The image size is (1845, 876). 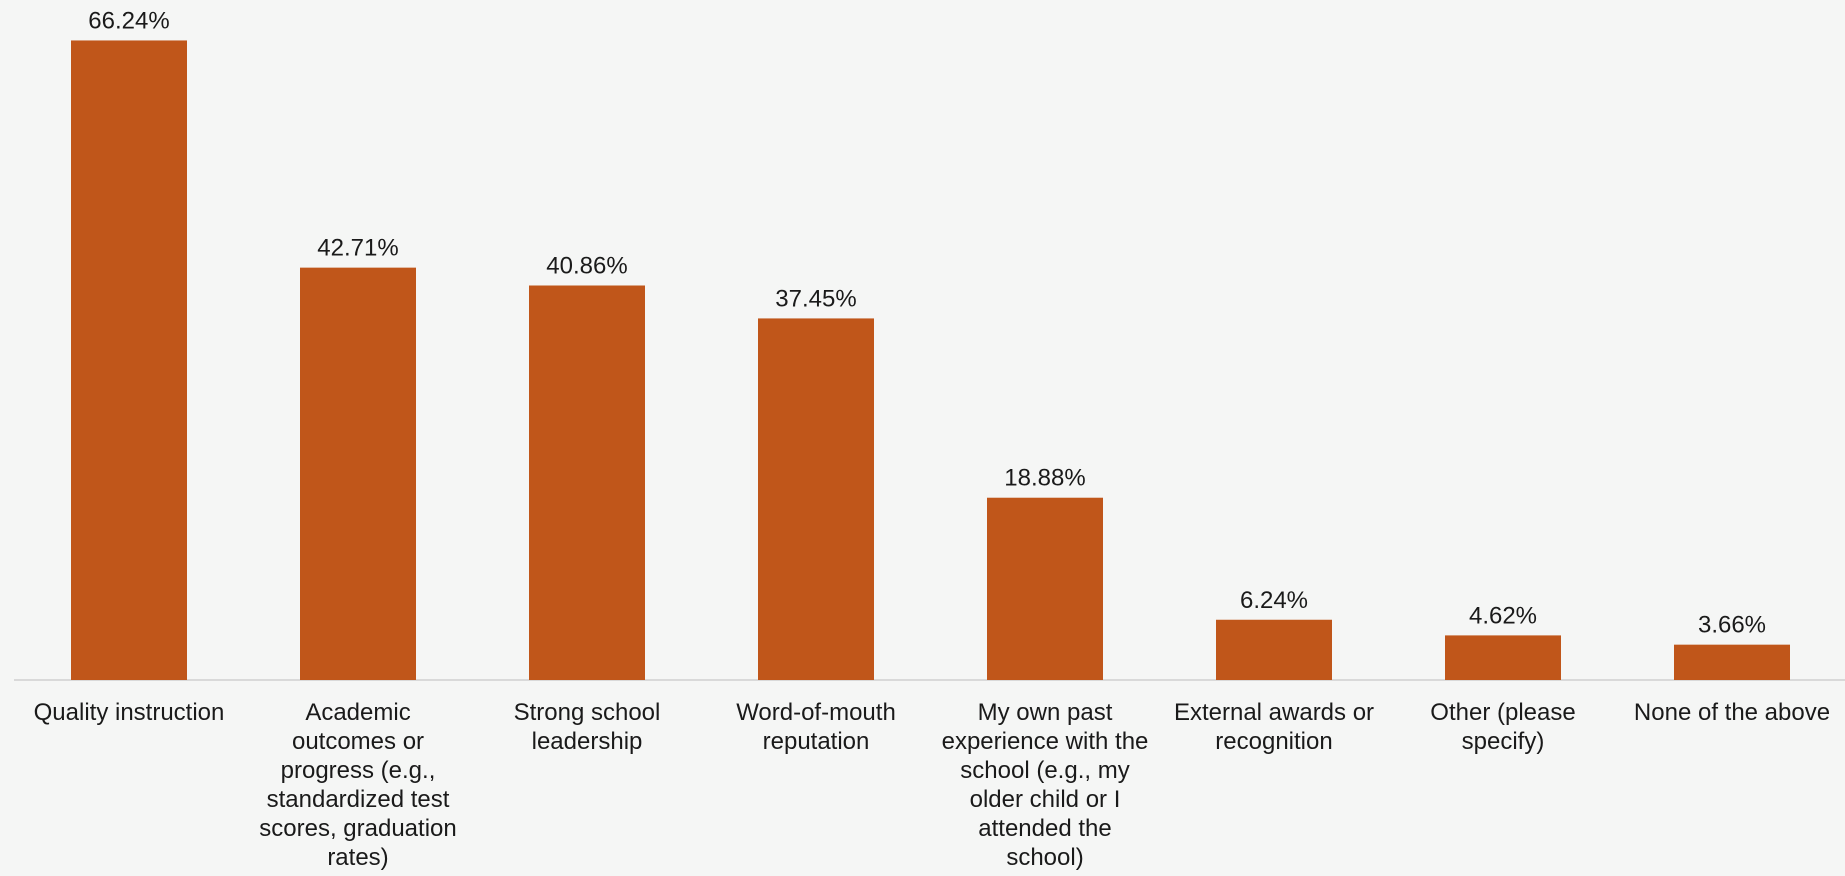 What do you see at coordinates (1502, 727) in the screenshot?
I see `category-label: Other (please specify)` at bounding box center [1502, 727].